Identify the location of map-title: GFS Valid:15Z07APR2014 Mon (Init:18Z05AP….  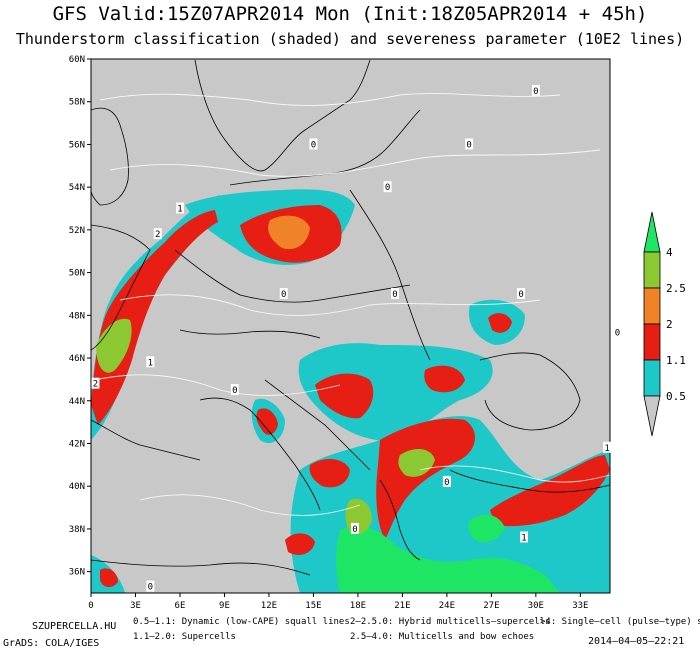
(350, 14).